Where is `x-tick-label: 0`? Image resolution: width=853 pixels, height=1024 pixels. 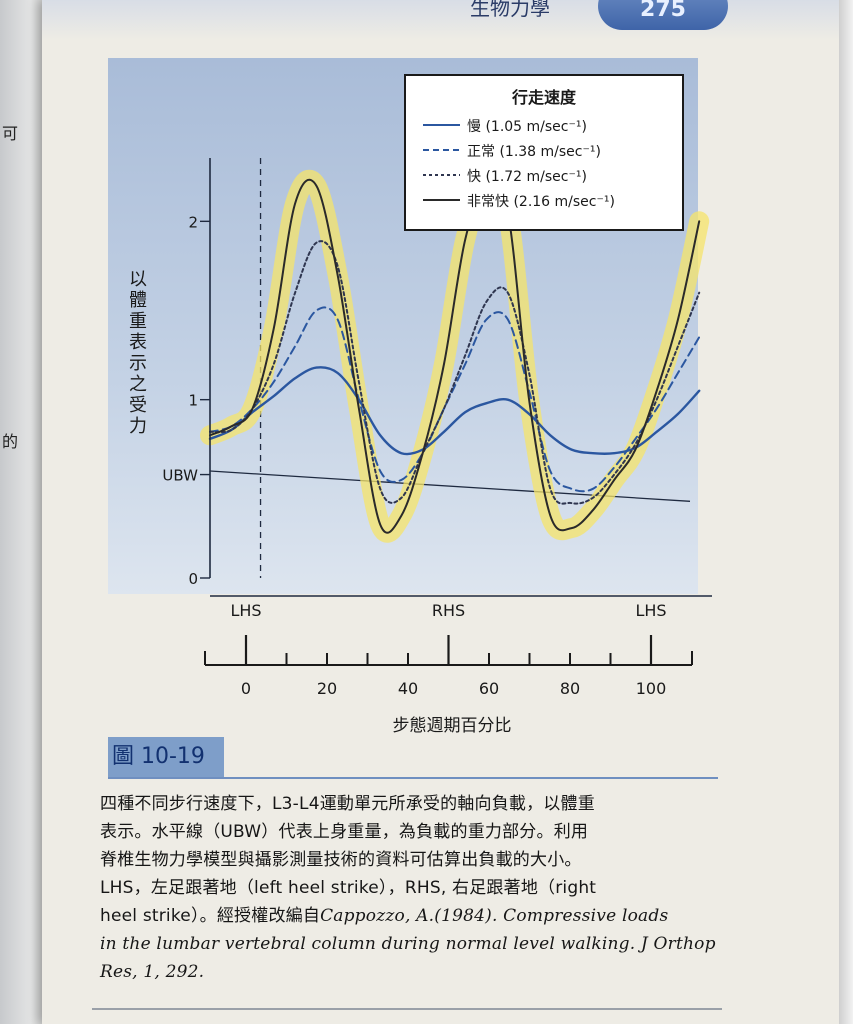
x-tick-label: 0 is located at coordinates (246, 688).